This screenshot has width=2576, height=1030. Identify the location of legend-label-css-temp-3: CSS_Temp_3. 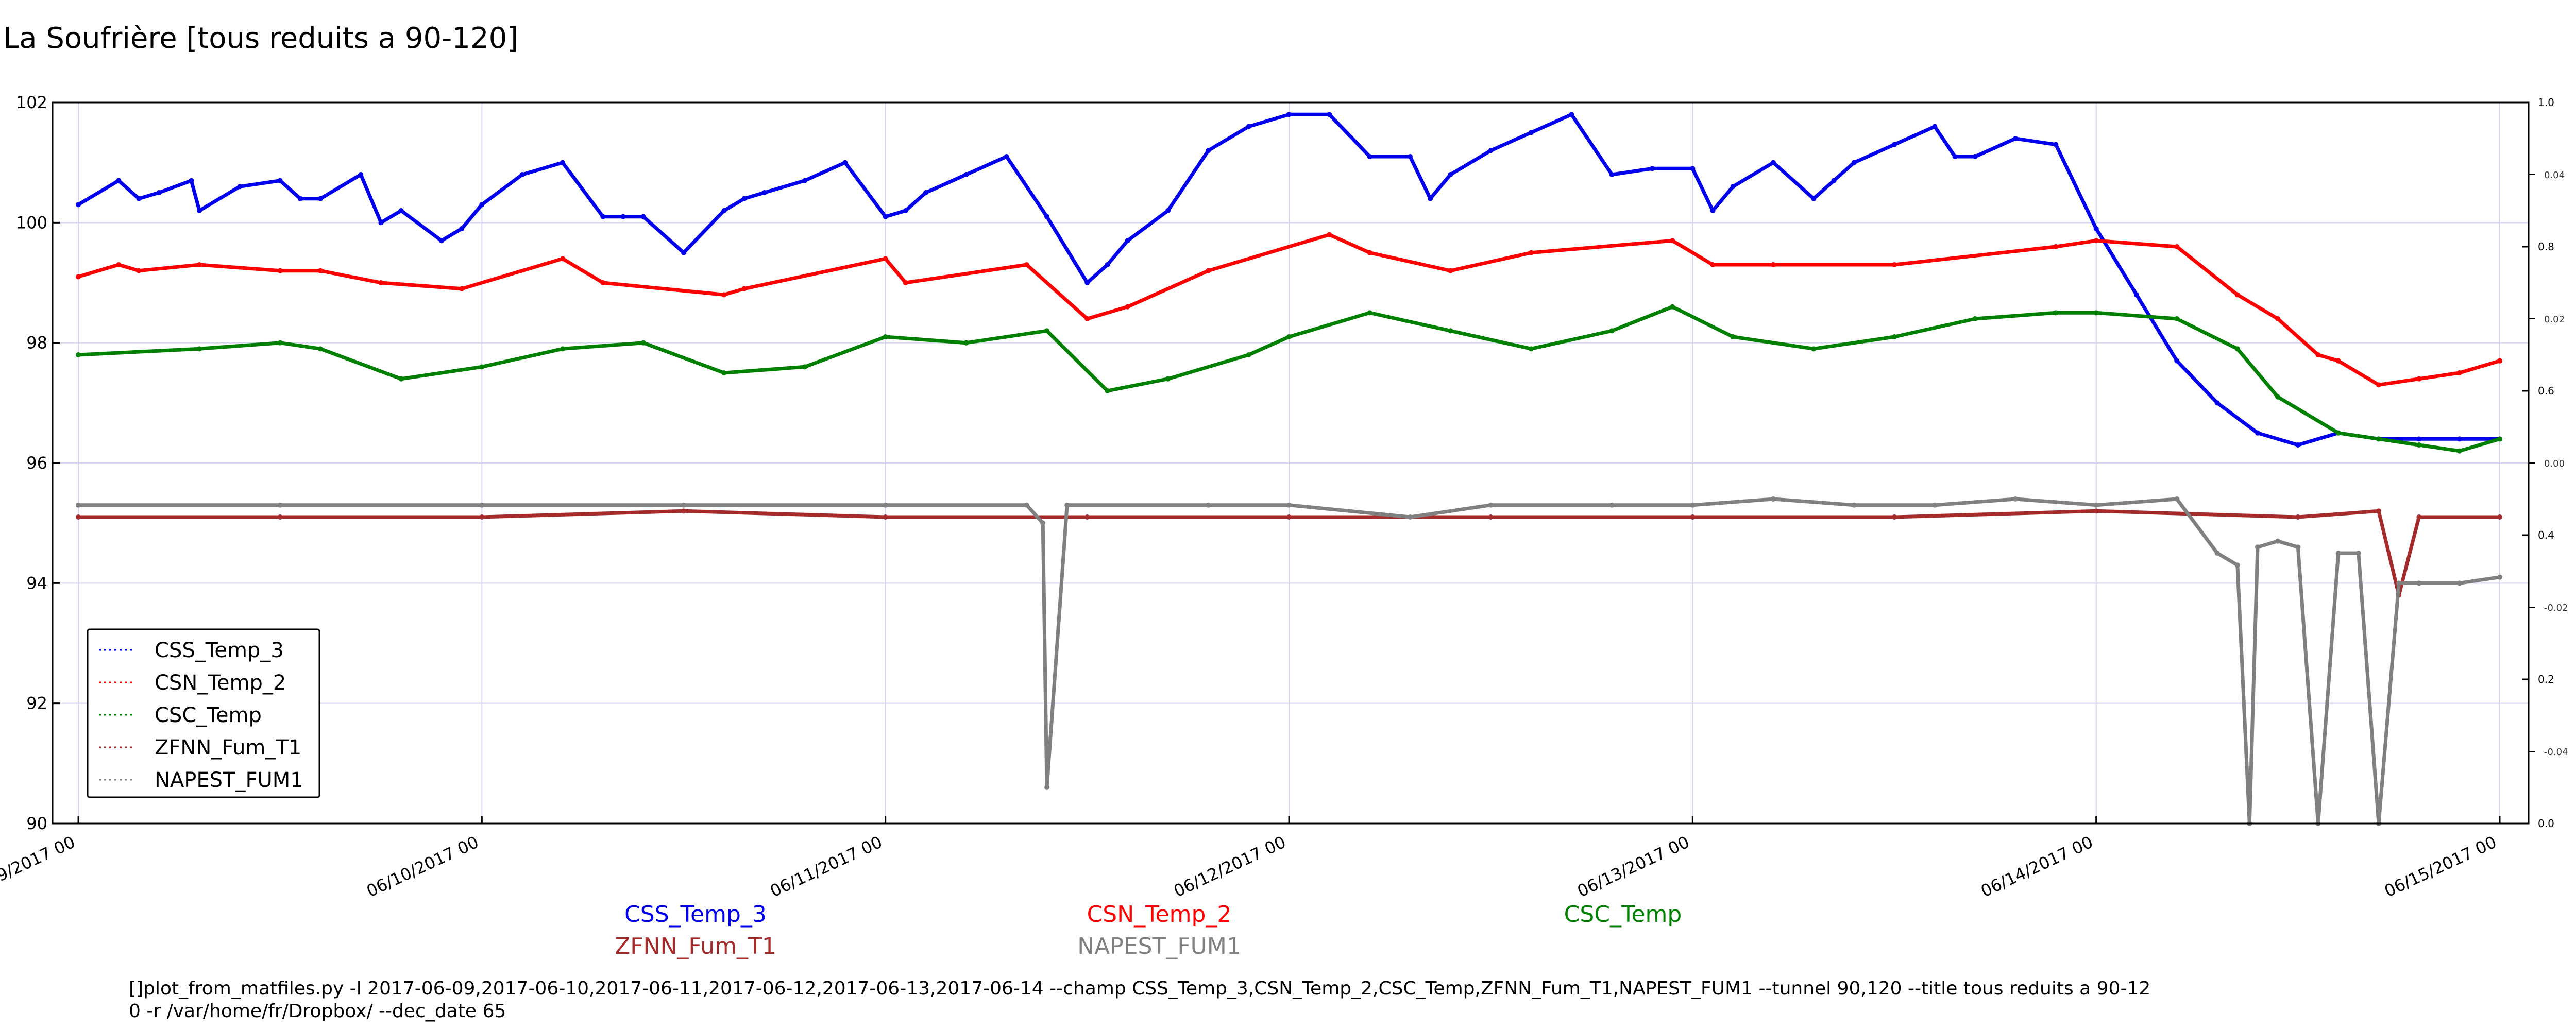
(219, 651).